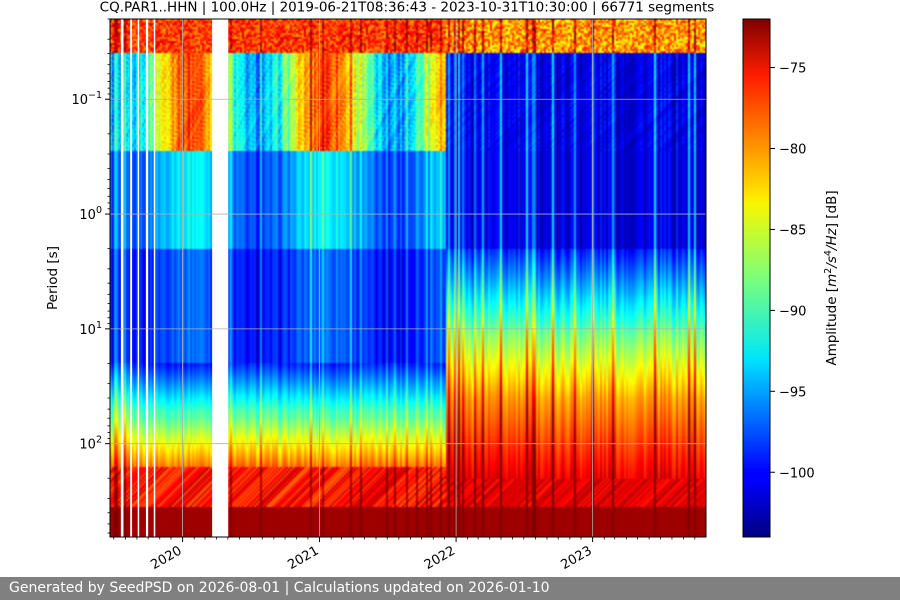 The image size is (900, 600). I want to click on colorbar-tick-label: −85, so click(792, 230).